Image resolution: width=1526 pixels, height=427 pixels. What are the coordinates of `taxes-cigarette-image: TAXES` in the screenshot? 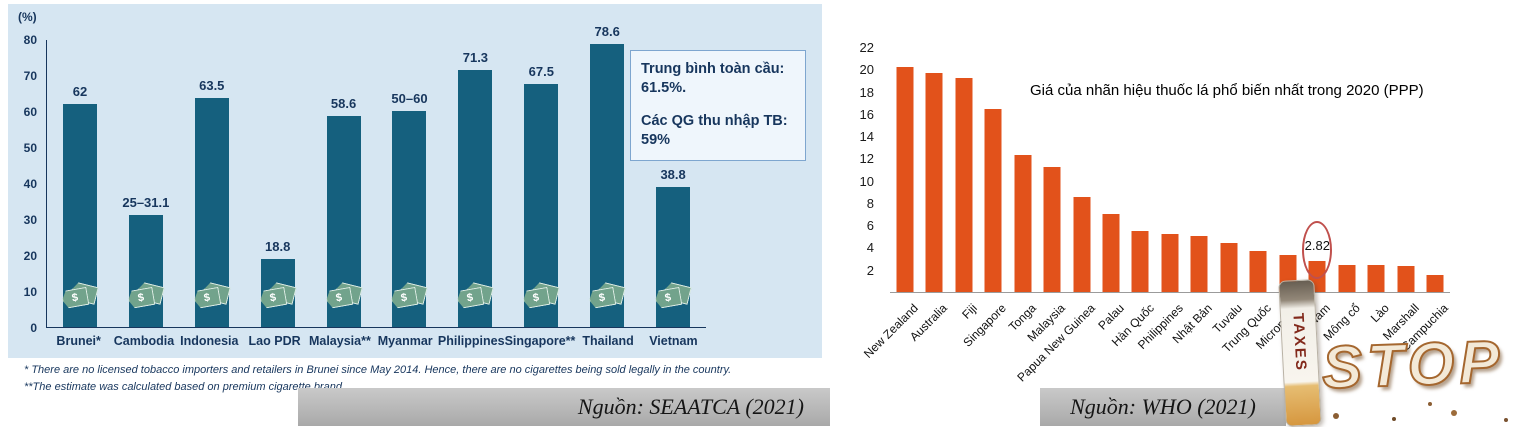 It's located at (1300, 353).